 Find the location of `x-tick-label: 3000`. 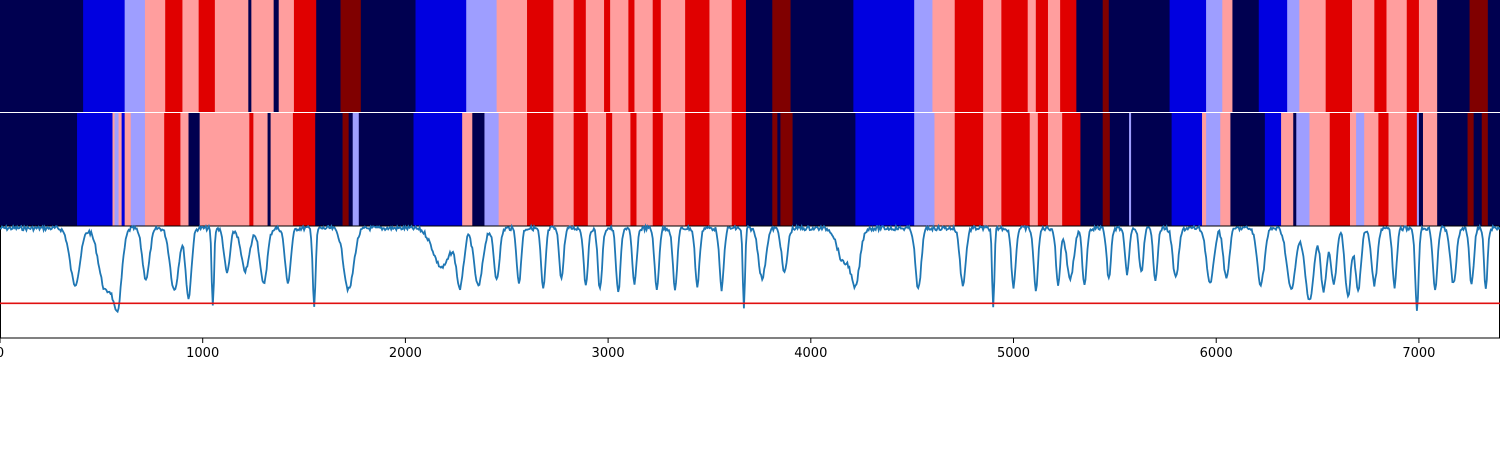

x-tick-label: 3000 is located at coordinates (608, 353).